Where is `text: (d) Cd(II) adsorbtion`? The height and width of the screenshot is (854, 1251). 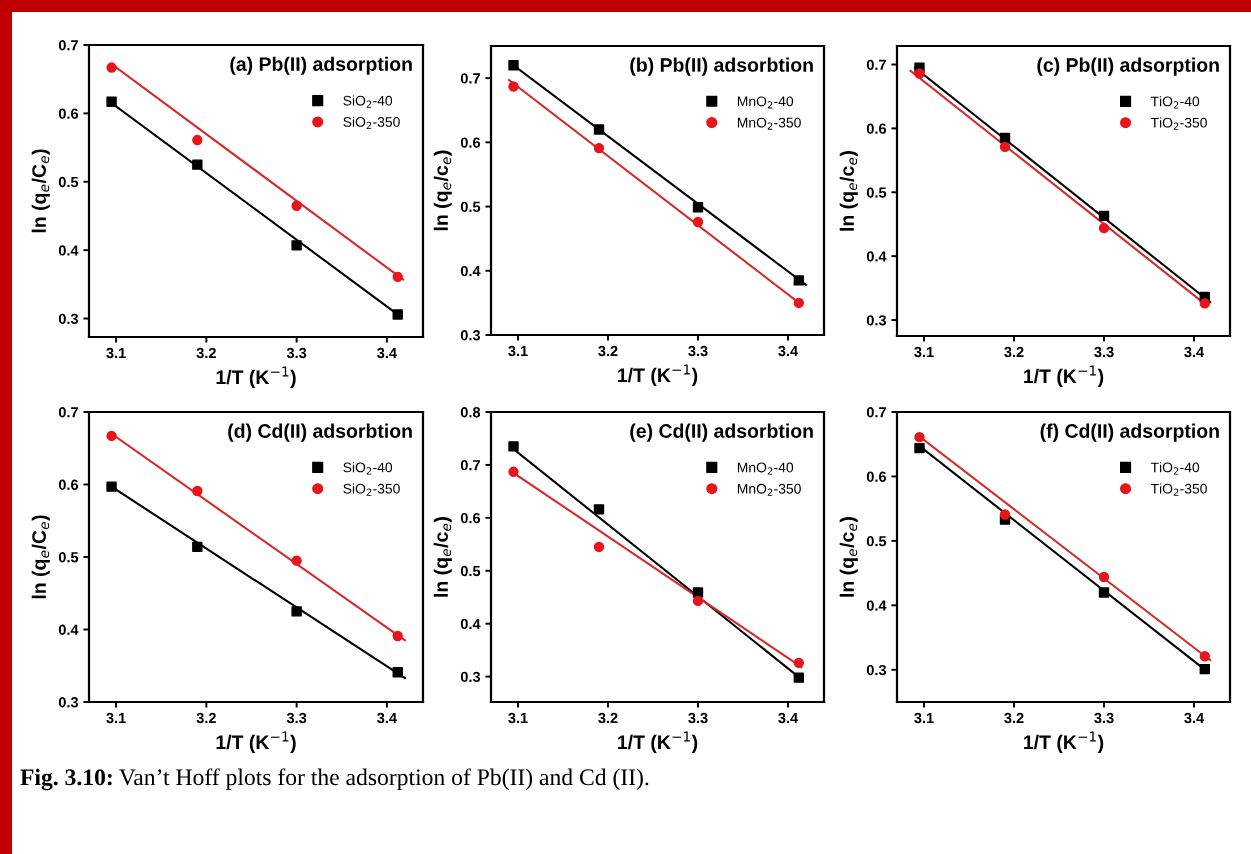
text: (d) Cd(II) adsorbtion is located at coordinates (320, 432).